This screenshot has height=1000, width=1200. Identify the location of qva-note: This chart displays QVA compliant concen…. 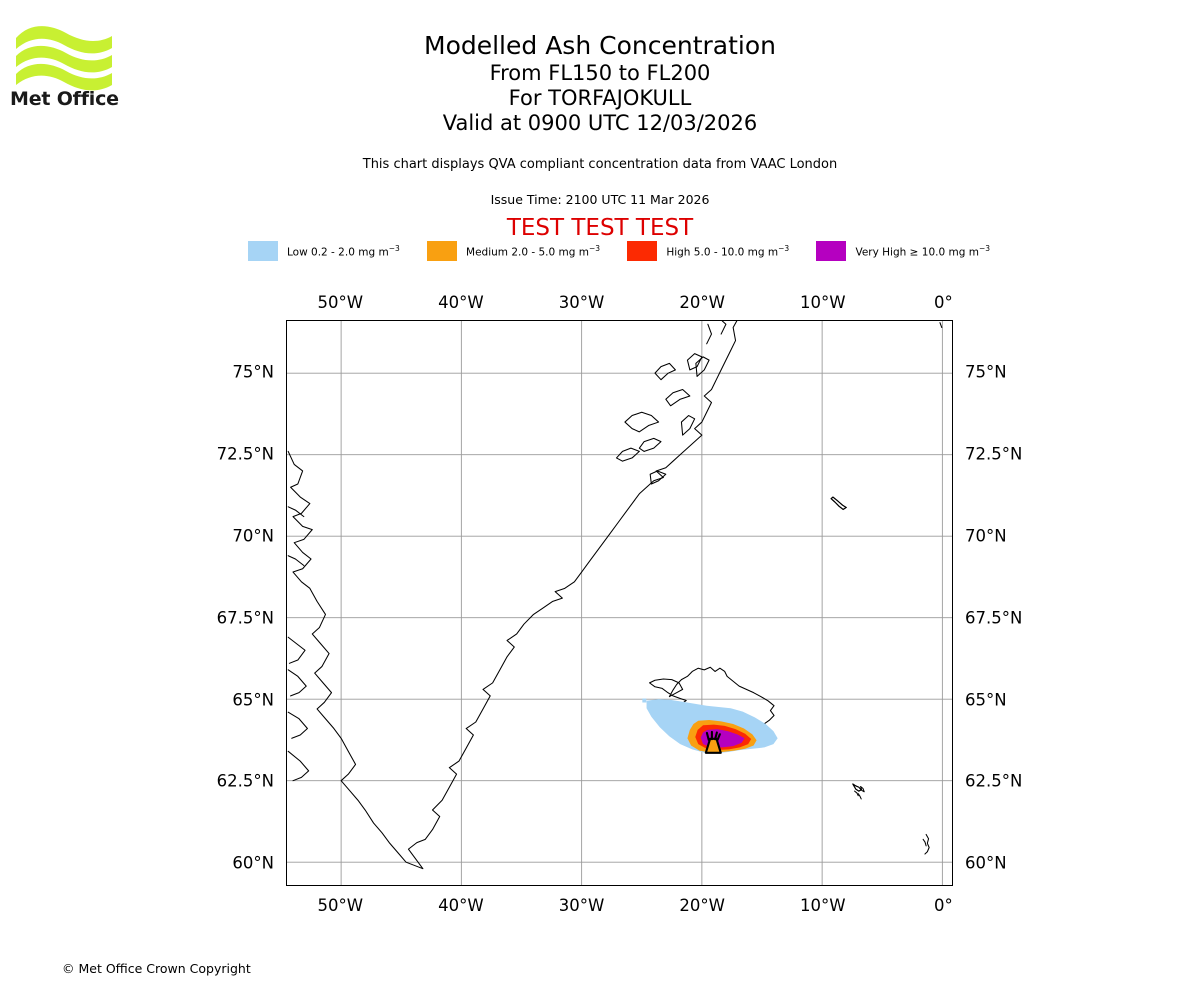
(600, 164).